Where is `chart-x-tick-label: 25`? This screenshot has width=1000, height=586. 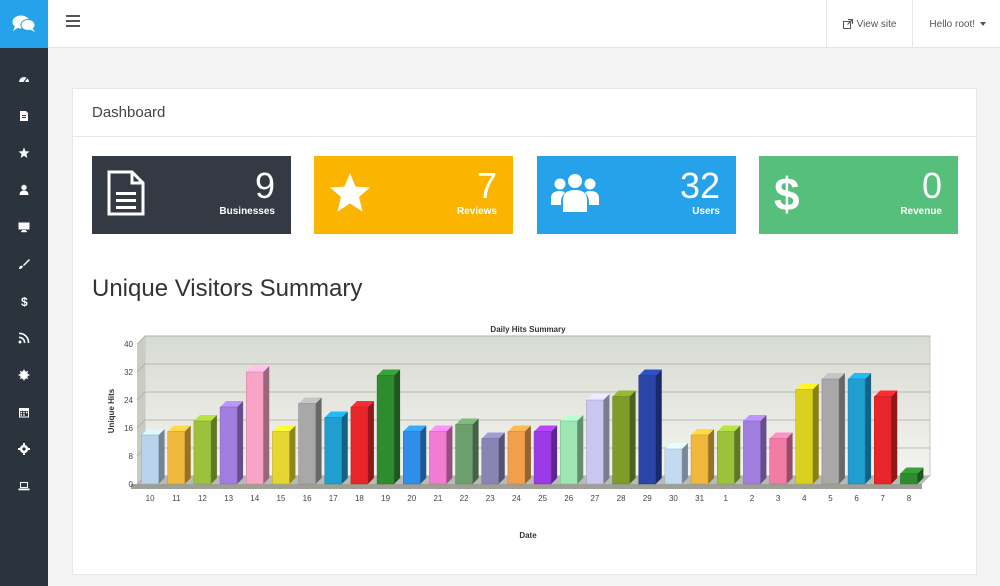
chart-x-tick-label: 25 is located at coordinates (542, 498).